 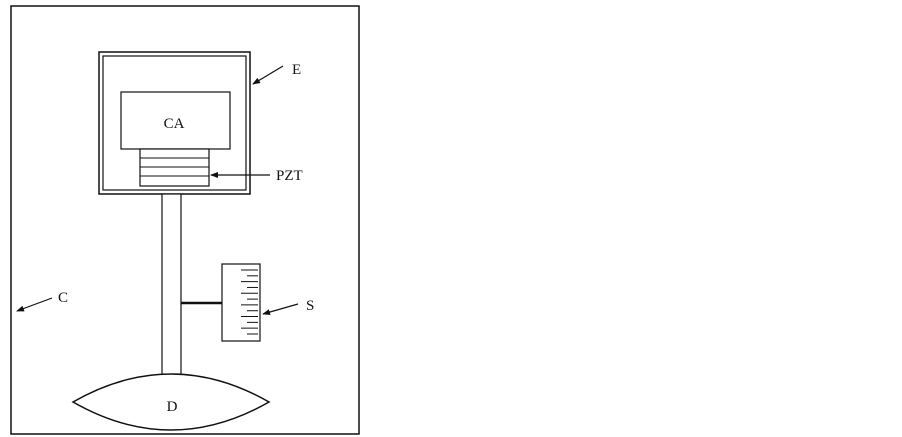 What do you see at coordinates (249, 302) in the screenshot?
I see `scale-ticks` at bounding box center [249, 302].